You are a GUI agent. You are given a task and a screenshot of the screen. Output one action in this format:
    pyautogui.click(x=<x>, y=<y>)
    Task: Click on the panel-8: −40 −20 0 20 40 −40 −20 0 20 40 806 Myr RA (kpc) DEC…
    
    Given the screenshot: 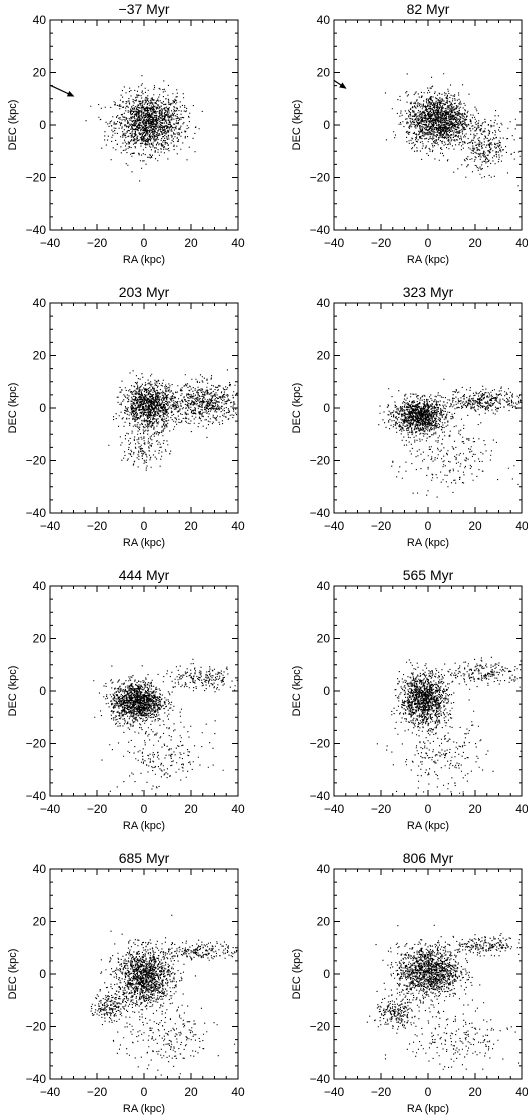 What is the action you would take?
    pyautogui.click(x=409, y=982)
    